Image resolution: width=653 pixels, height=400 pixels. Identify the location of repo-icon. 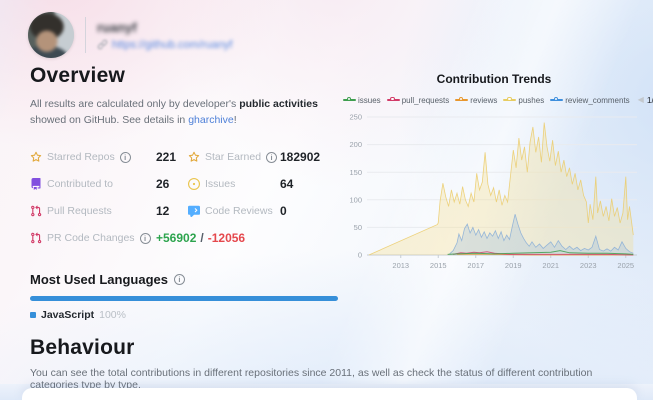
(36, 184).